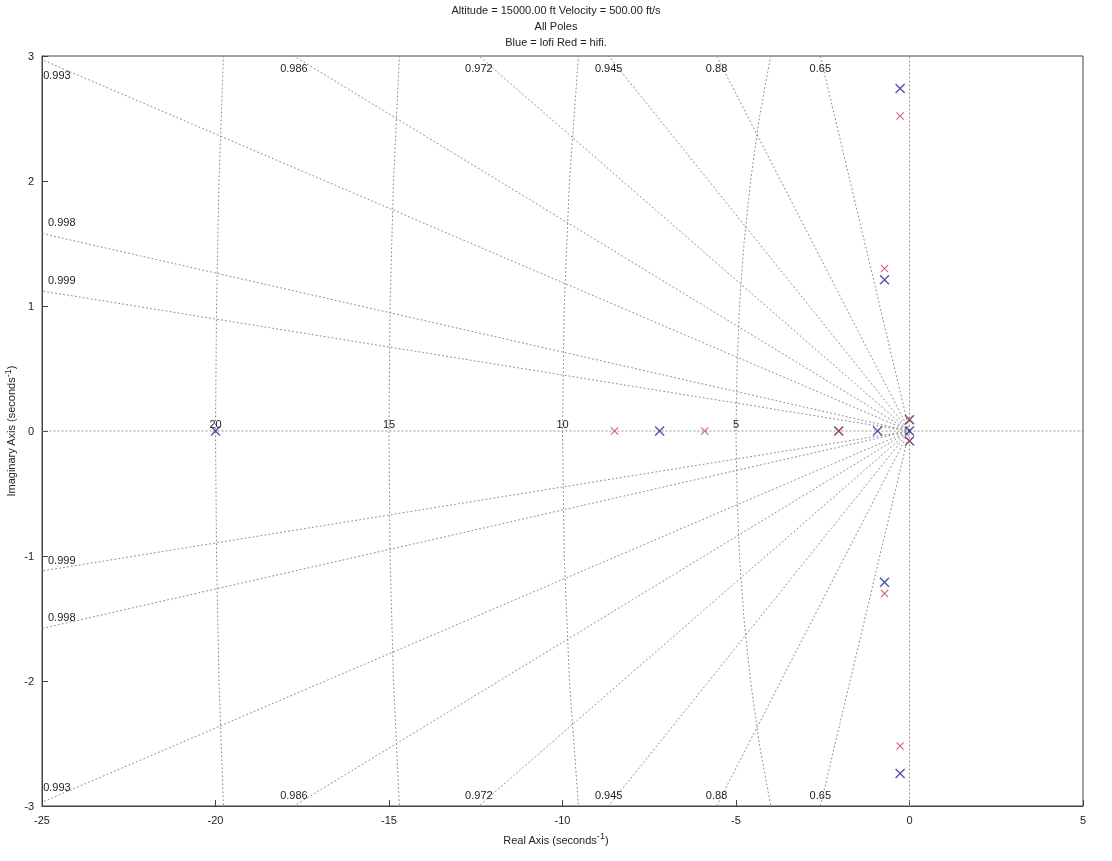 This screenshot has height=861, width=1112. I want to click on x-tick-label: -25, so click(42, 819).